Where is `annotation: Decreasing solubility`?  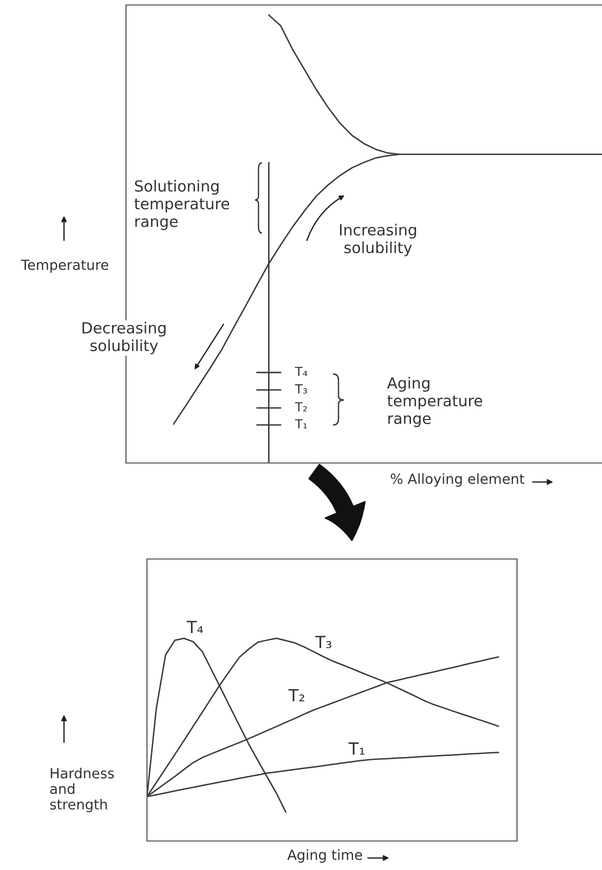 annotation: Decreasing solubility is located at coordinates (124, 338).